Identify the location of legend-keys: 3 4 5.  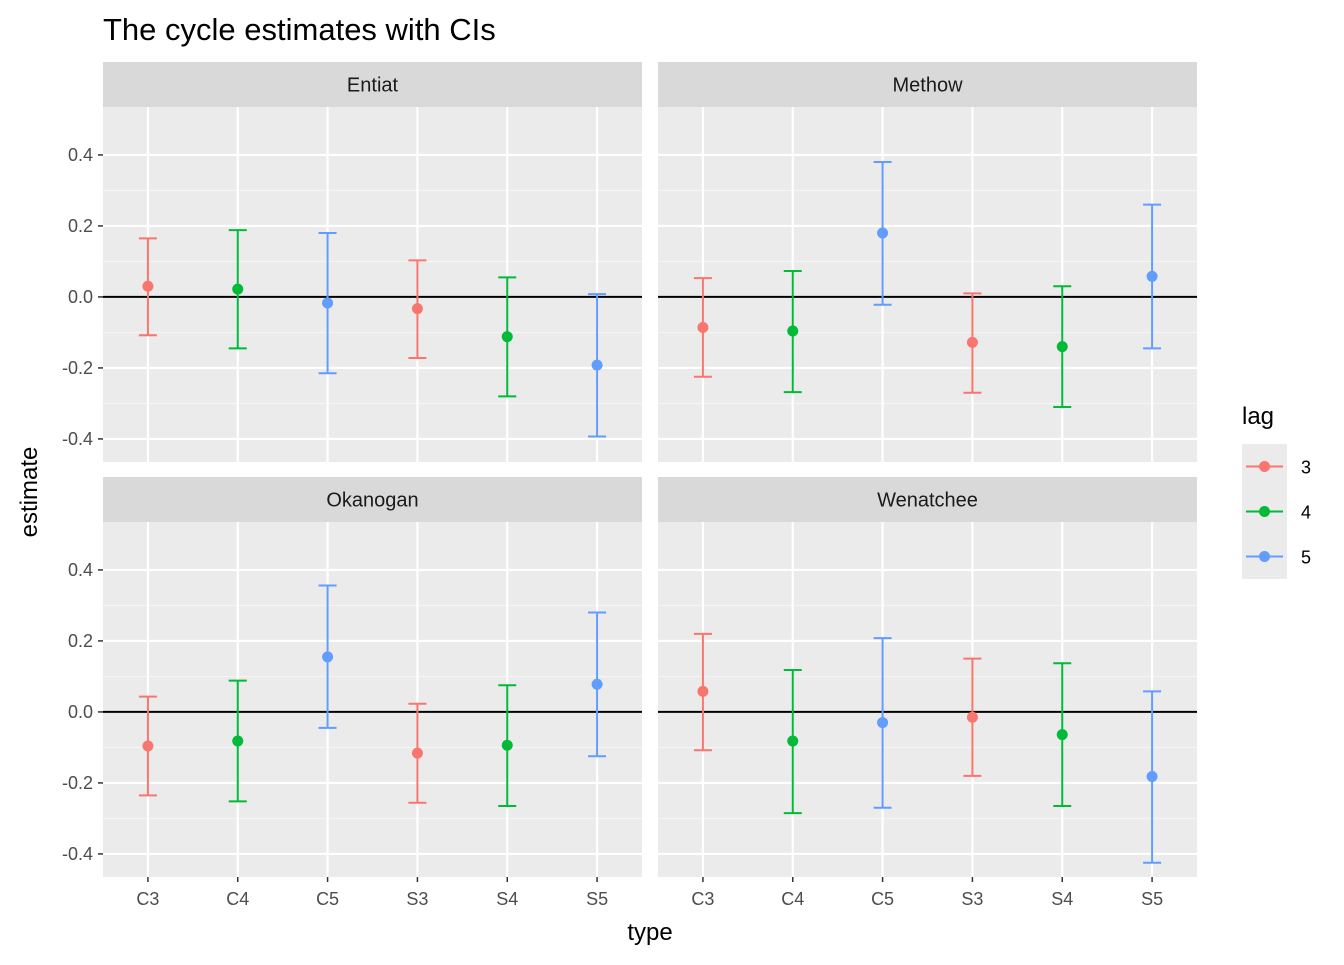
(1276, 511).